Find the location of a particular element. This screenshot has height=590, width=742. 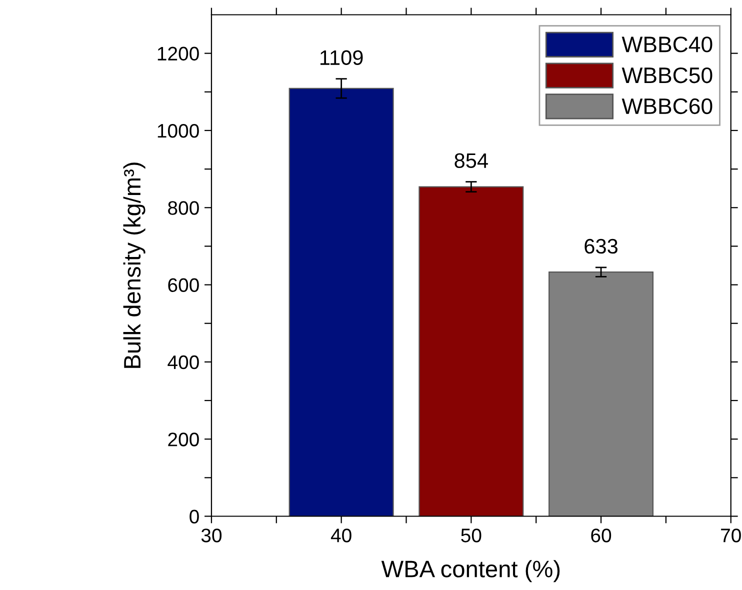

x-tick-label: 30 is located at coordinates (211, 535).